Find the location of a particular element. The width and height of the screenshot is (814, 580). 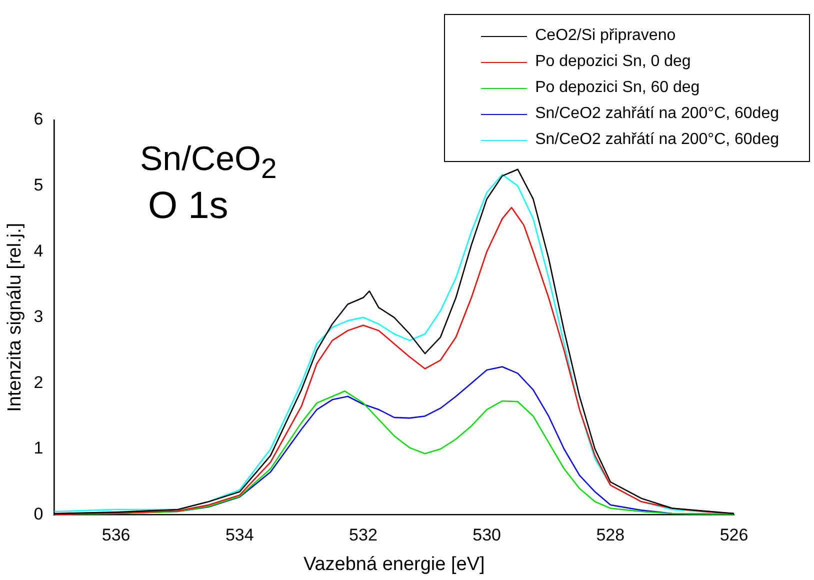

y-axis-title: Intenzita signálu [rel.j.] is located at coordinates (15, 317).